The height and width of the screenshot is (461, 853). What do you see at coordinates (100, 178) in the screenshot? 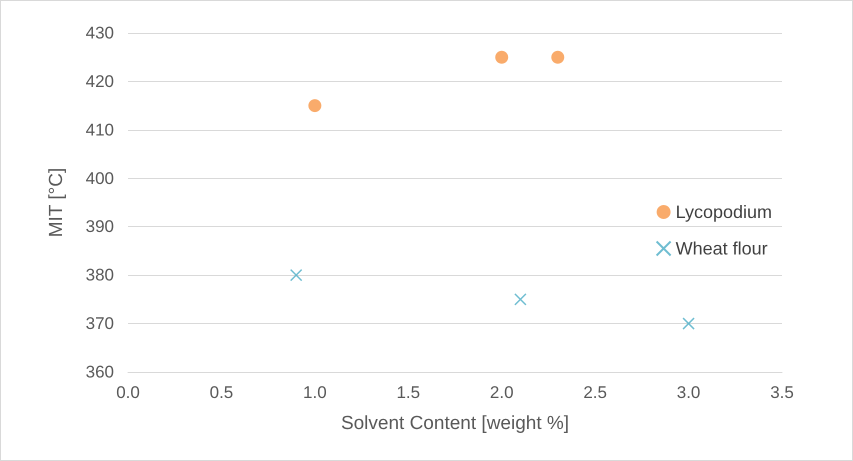
I see `y-tick-label: 400` at bounding box center [100, 178].